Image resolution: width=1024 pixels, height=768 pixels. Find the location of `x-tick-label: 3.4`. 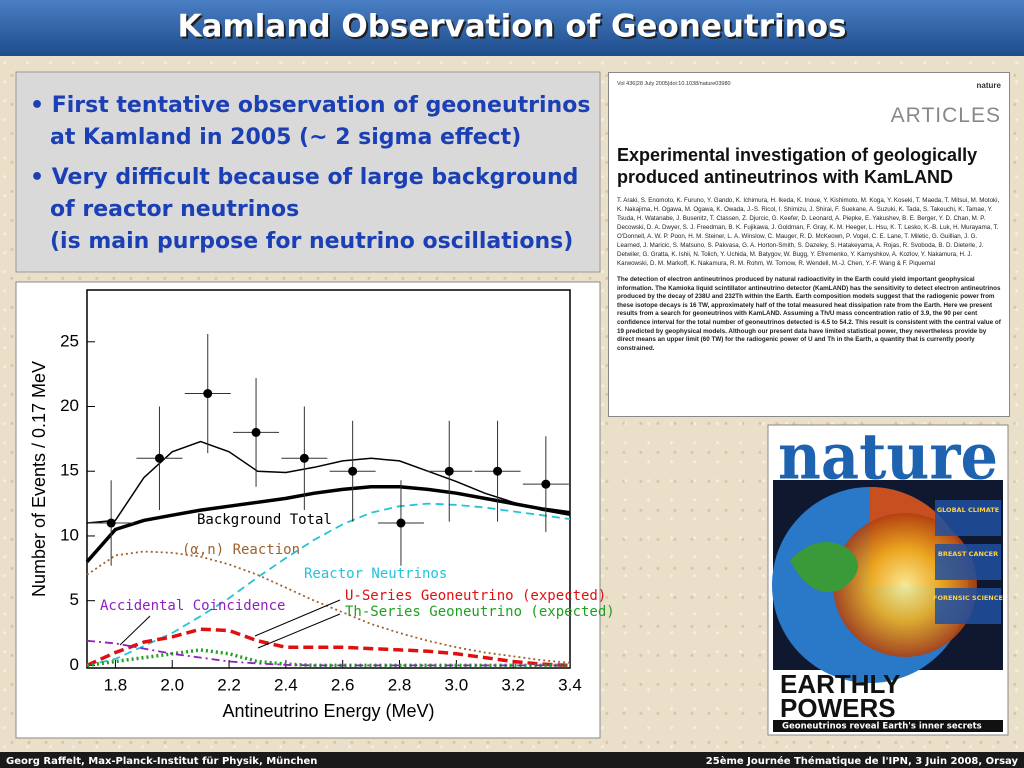

x-tick-label: 3.4 is located at coordinates (570, 684).